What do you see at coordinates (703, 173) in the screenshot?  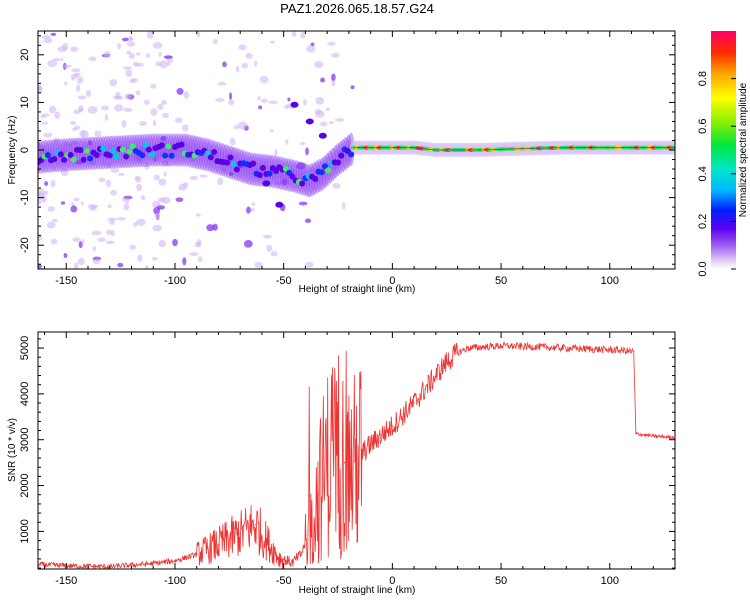 I see `colorbar-tick-label: 0.4` at bounding box center [703, 173].